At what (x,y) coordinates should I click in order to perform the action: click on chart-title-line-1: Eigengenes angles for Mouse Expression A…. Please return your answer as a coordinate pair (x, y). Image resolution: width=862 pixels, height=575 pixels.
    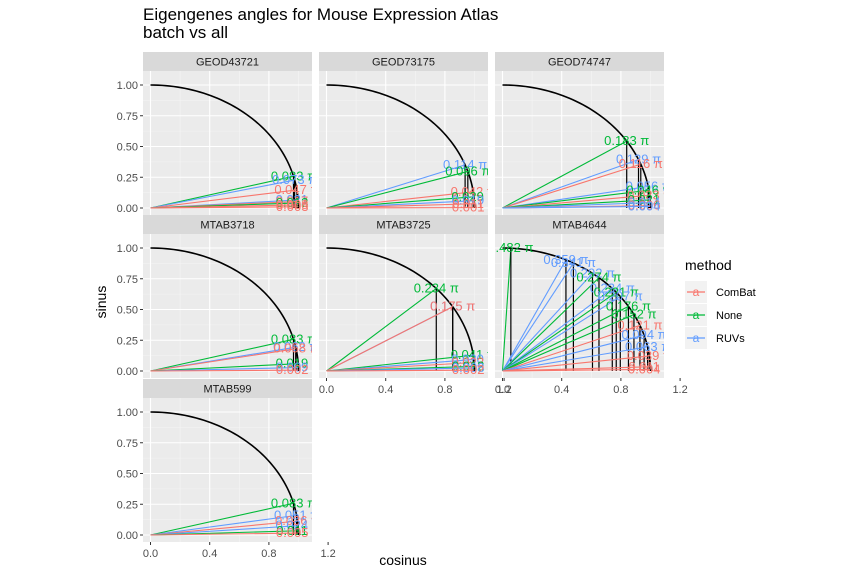
    Looking at the image, I should click on (320, 14).